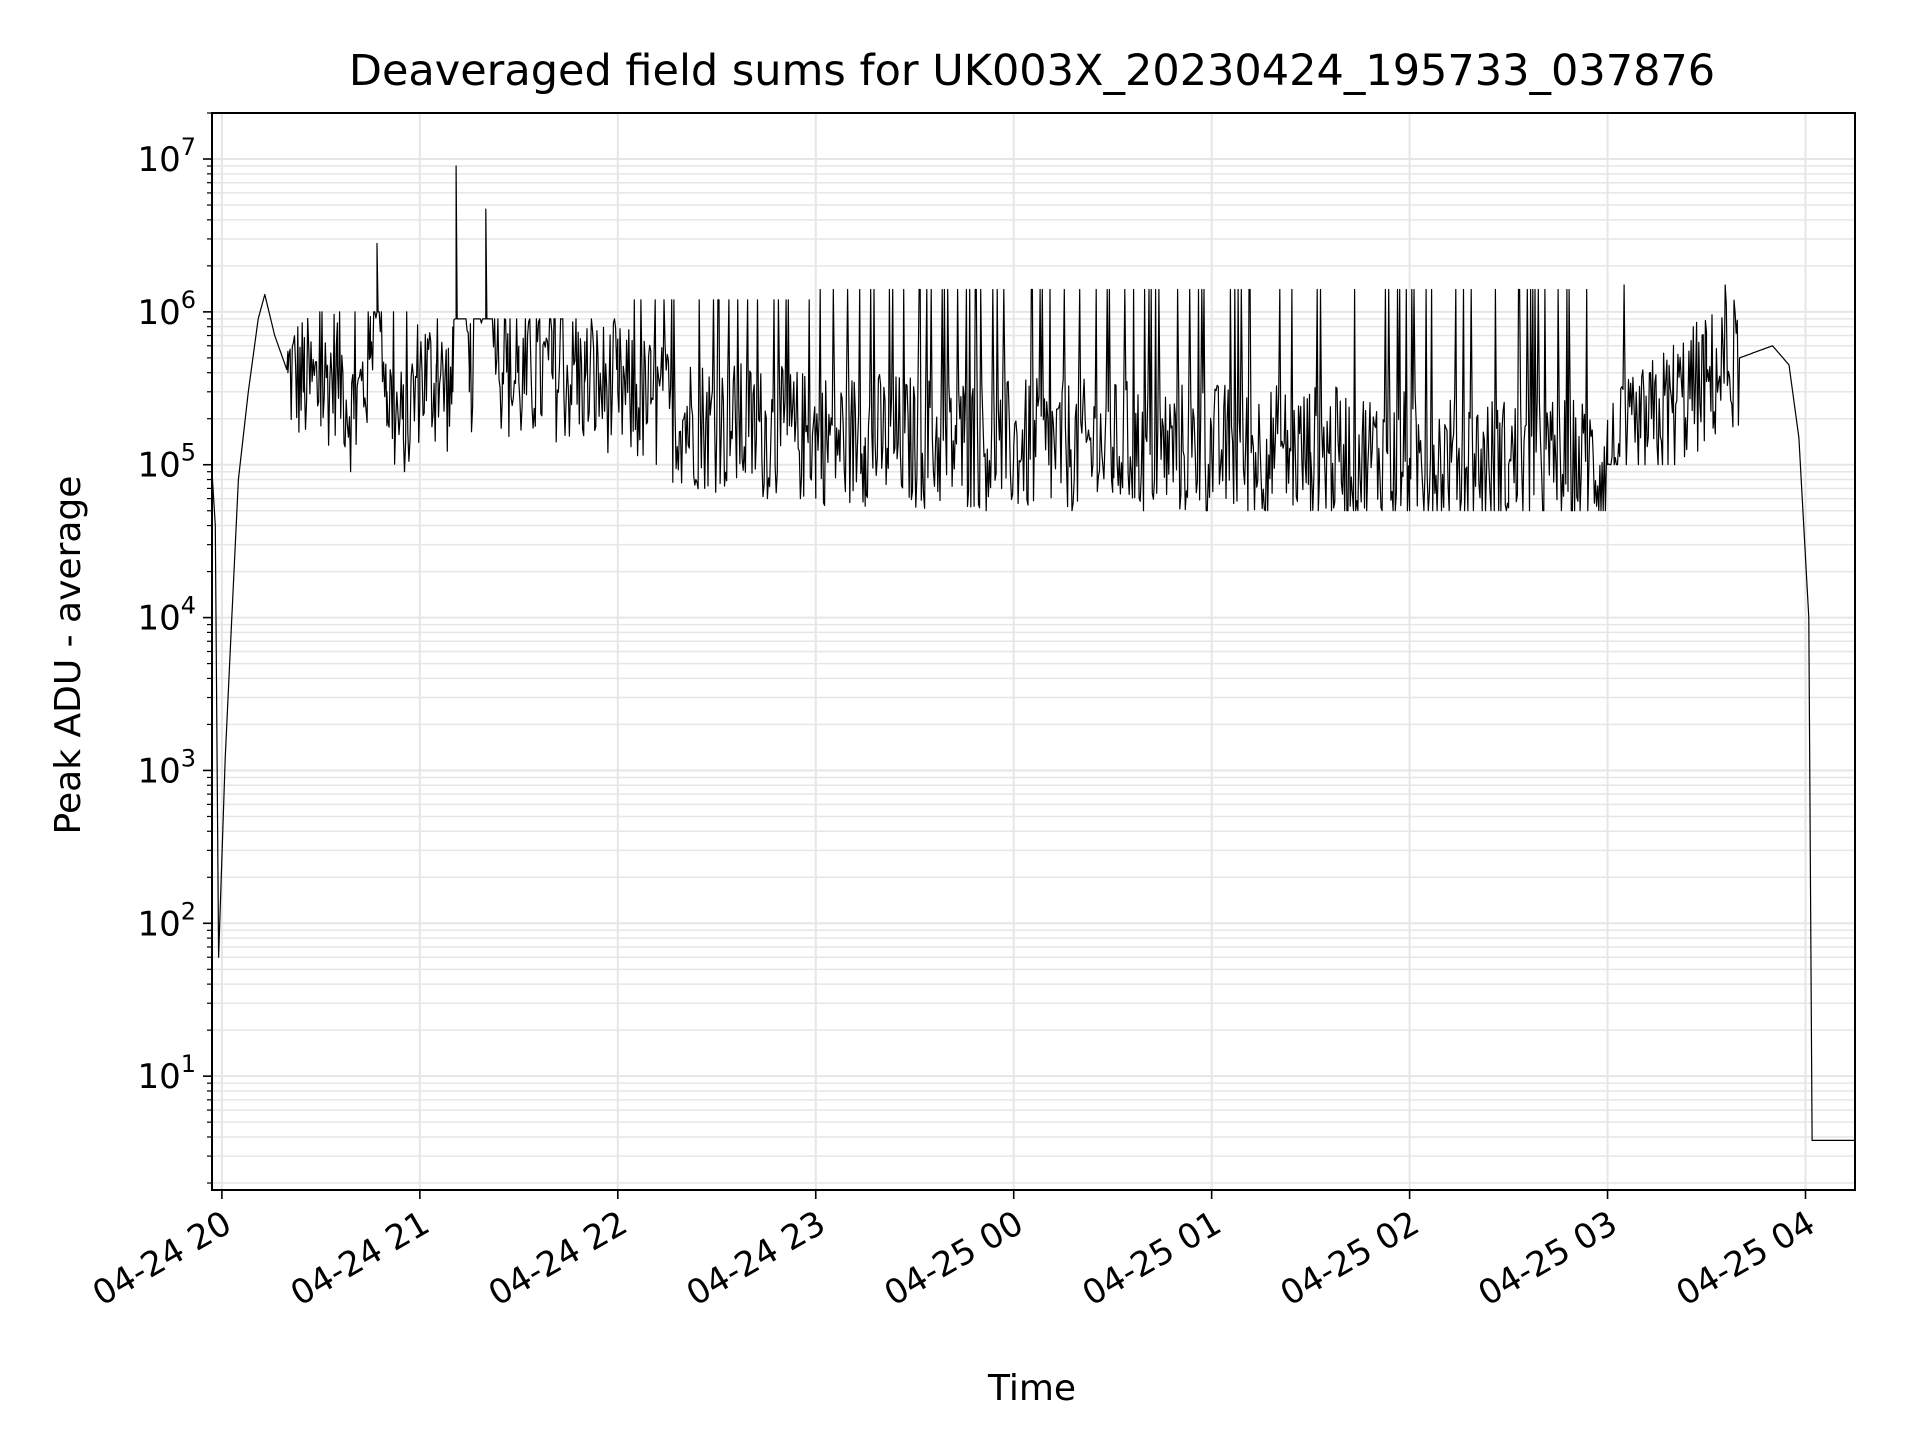 This screenshot has height=1440, width=1920. What do you see at coordinates (1031, 1388) in the screenshot?
I see `x-axis-label: Time` at bounding box center [1031, 1388].